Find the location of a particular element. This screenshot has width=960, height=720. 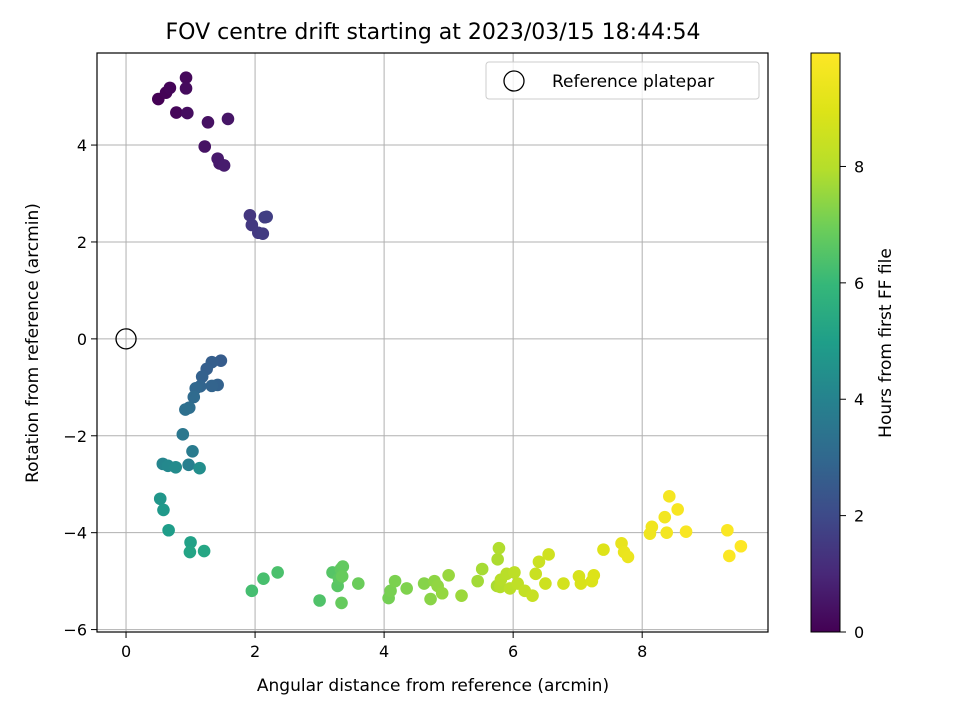

legend-reference-marker-icon is located at coordinates (514, 81).